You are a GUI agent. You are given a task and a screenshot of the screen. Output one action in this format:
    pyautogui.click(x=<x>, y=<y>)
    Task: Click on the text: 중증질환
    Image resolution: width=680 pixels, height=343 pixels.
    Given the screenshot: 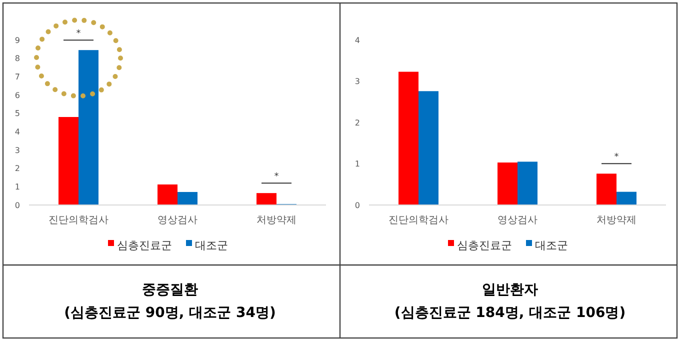 What is the action you would take?
    pyautogui.click(x=170, y=290)
    